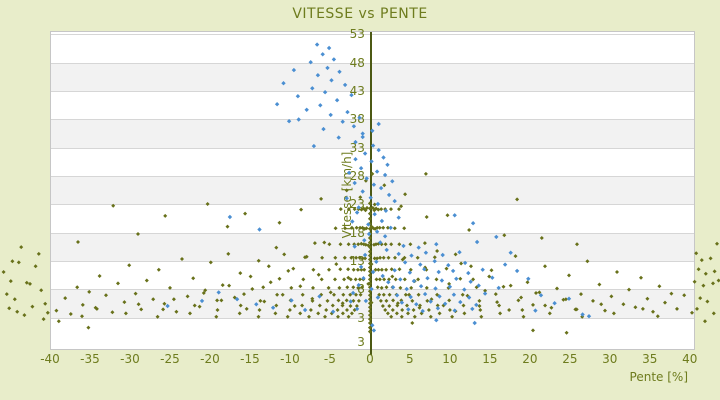 This screenshot has height=400, width=720. What do you see at coordinates (570, 359) in the screenshot?
I see `x-tick-label: 25` at bounding box center [570, 359].